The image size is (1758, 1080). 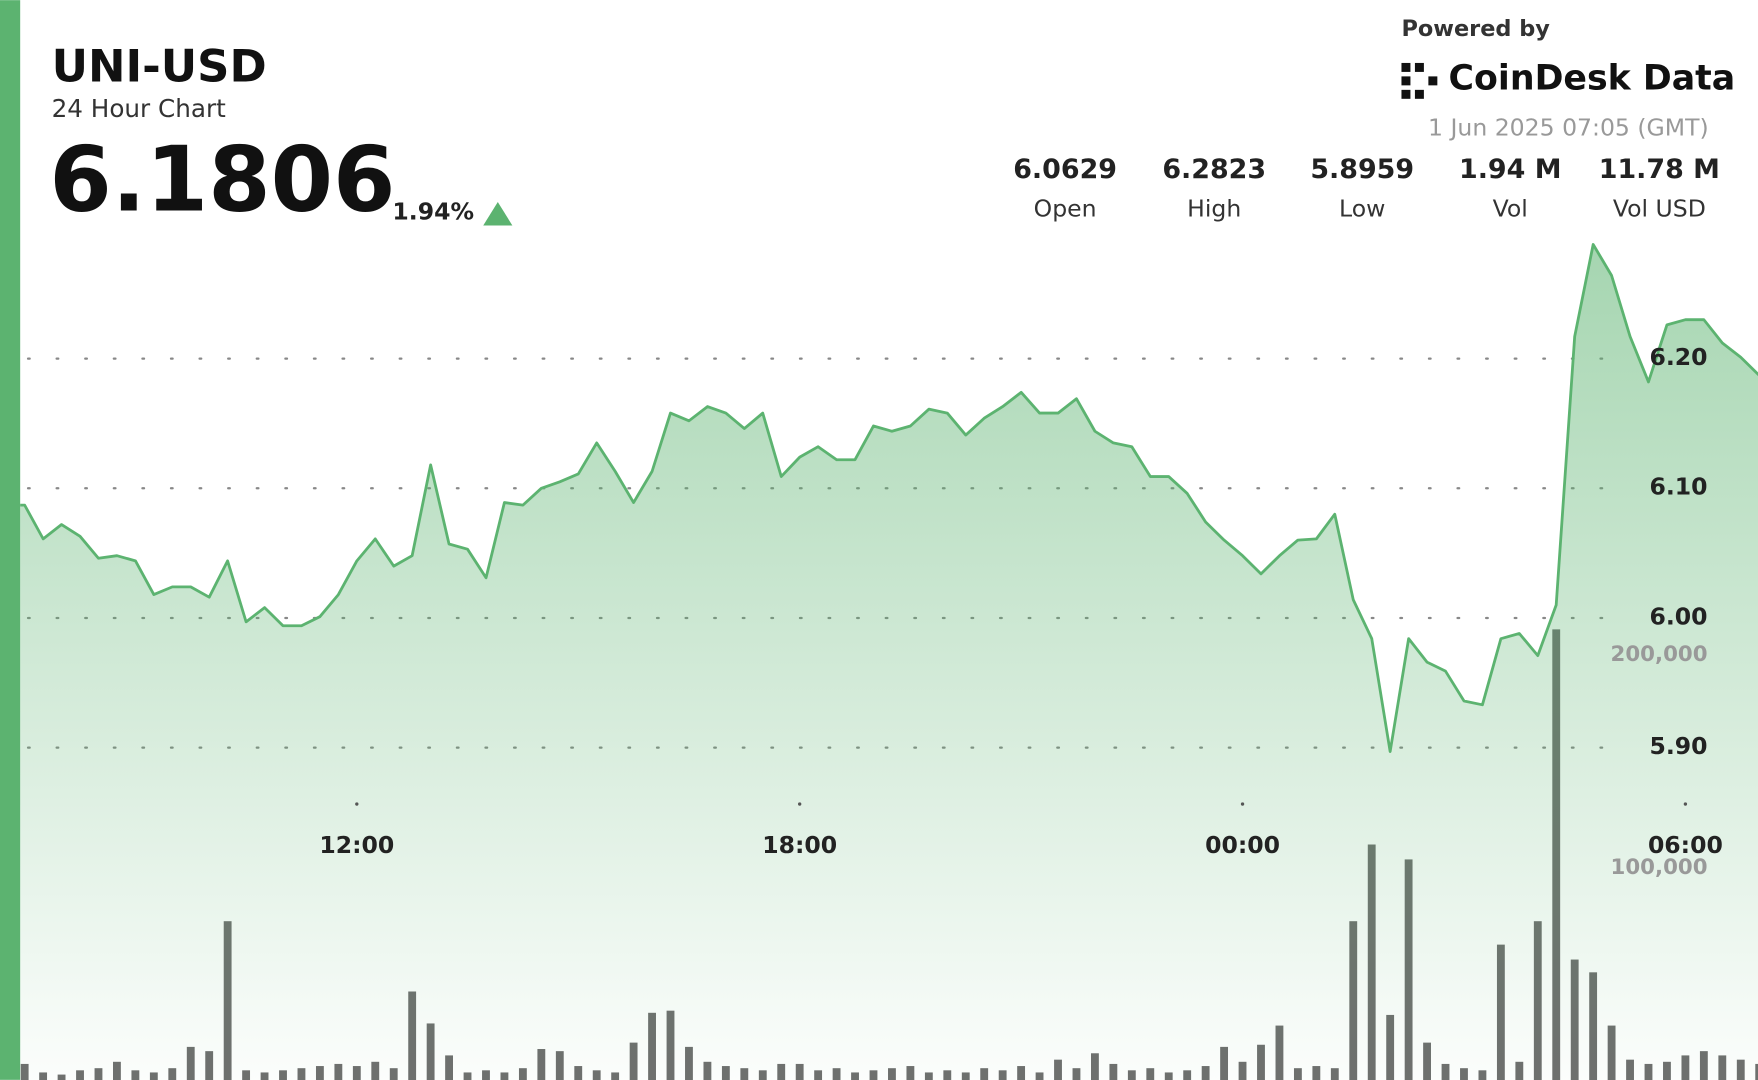 I want to click on stat-value: 6.2823, so click(x=1214, y=169).